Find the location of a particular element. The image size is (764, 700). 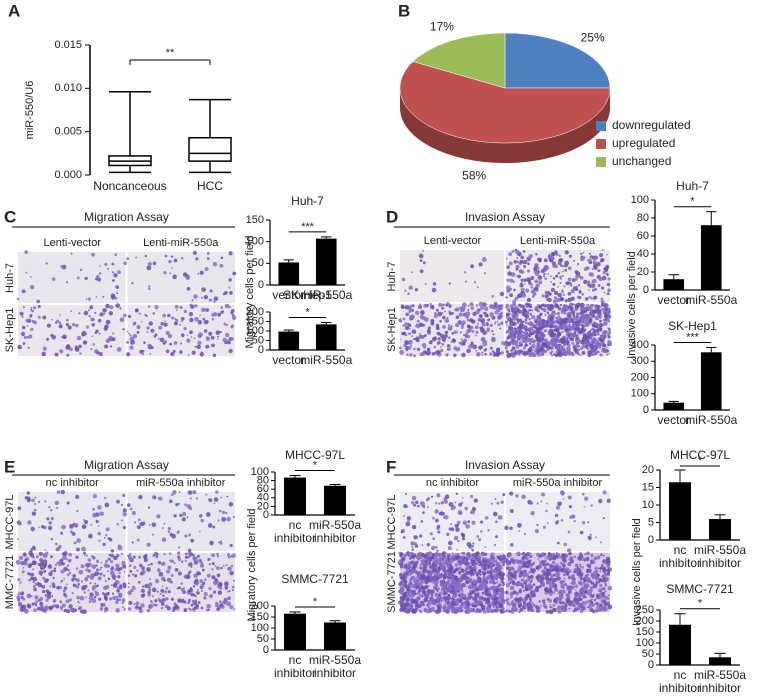

y-tick-label: 200 is located at coordinates (260, 606).